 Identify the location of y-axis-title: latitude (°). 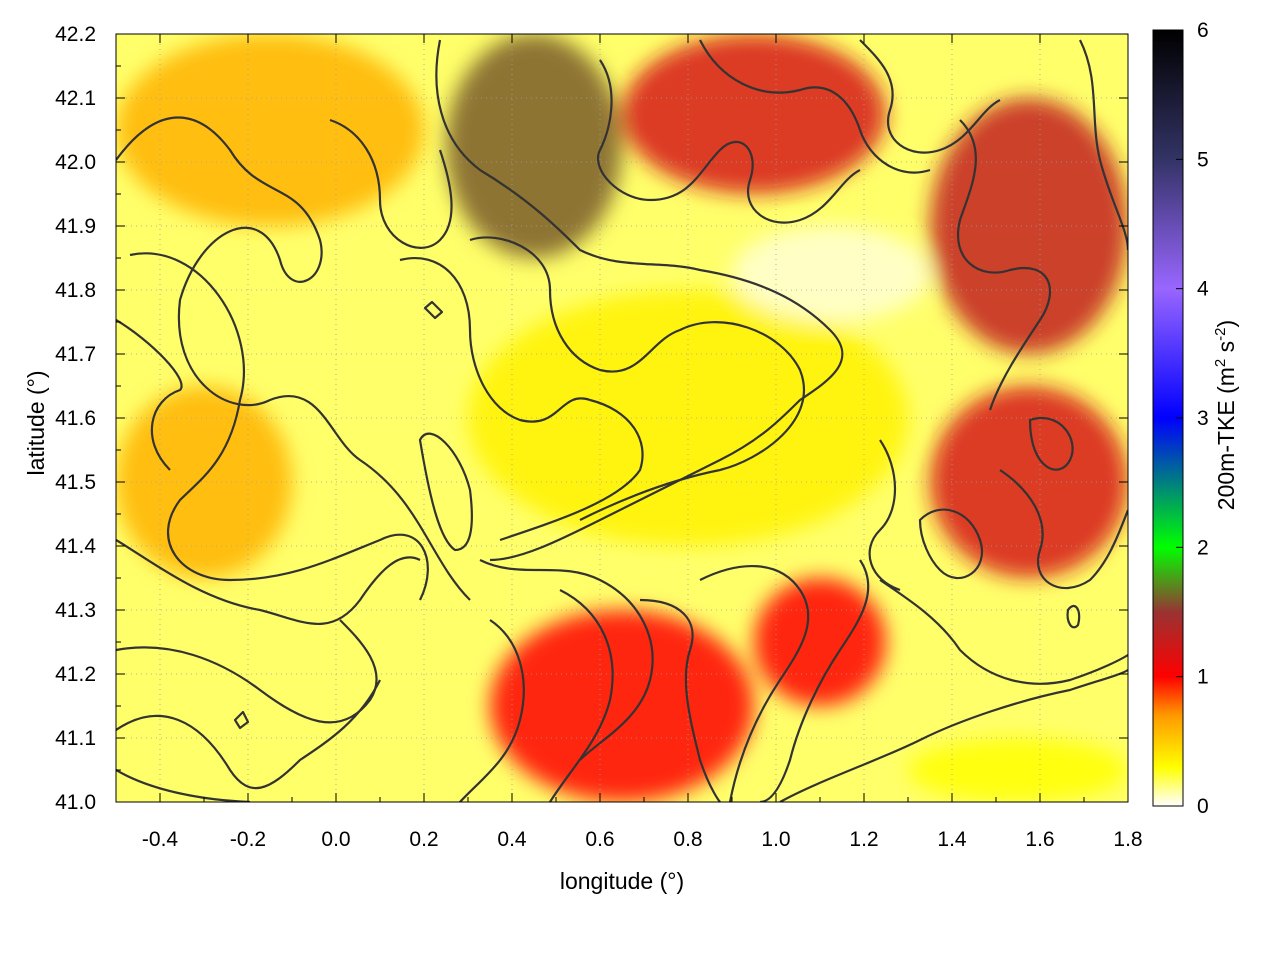
(36, 422).